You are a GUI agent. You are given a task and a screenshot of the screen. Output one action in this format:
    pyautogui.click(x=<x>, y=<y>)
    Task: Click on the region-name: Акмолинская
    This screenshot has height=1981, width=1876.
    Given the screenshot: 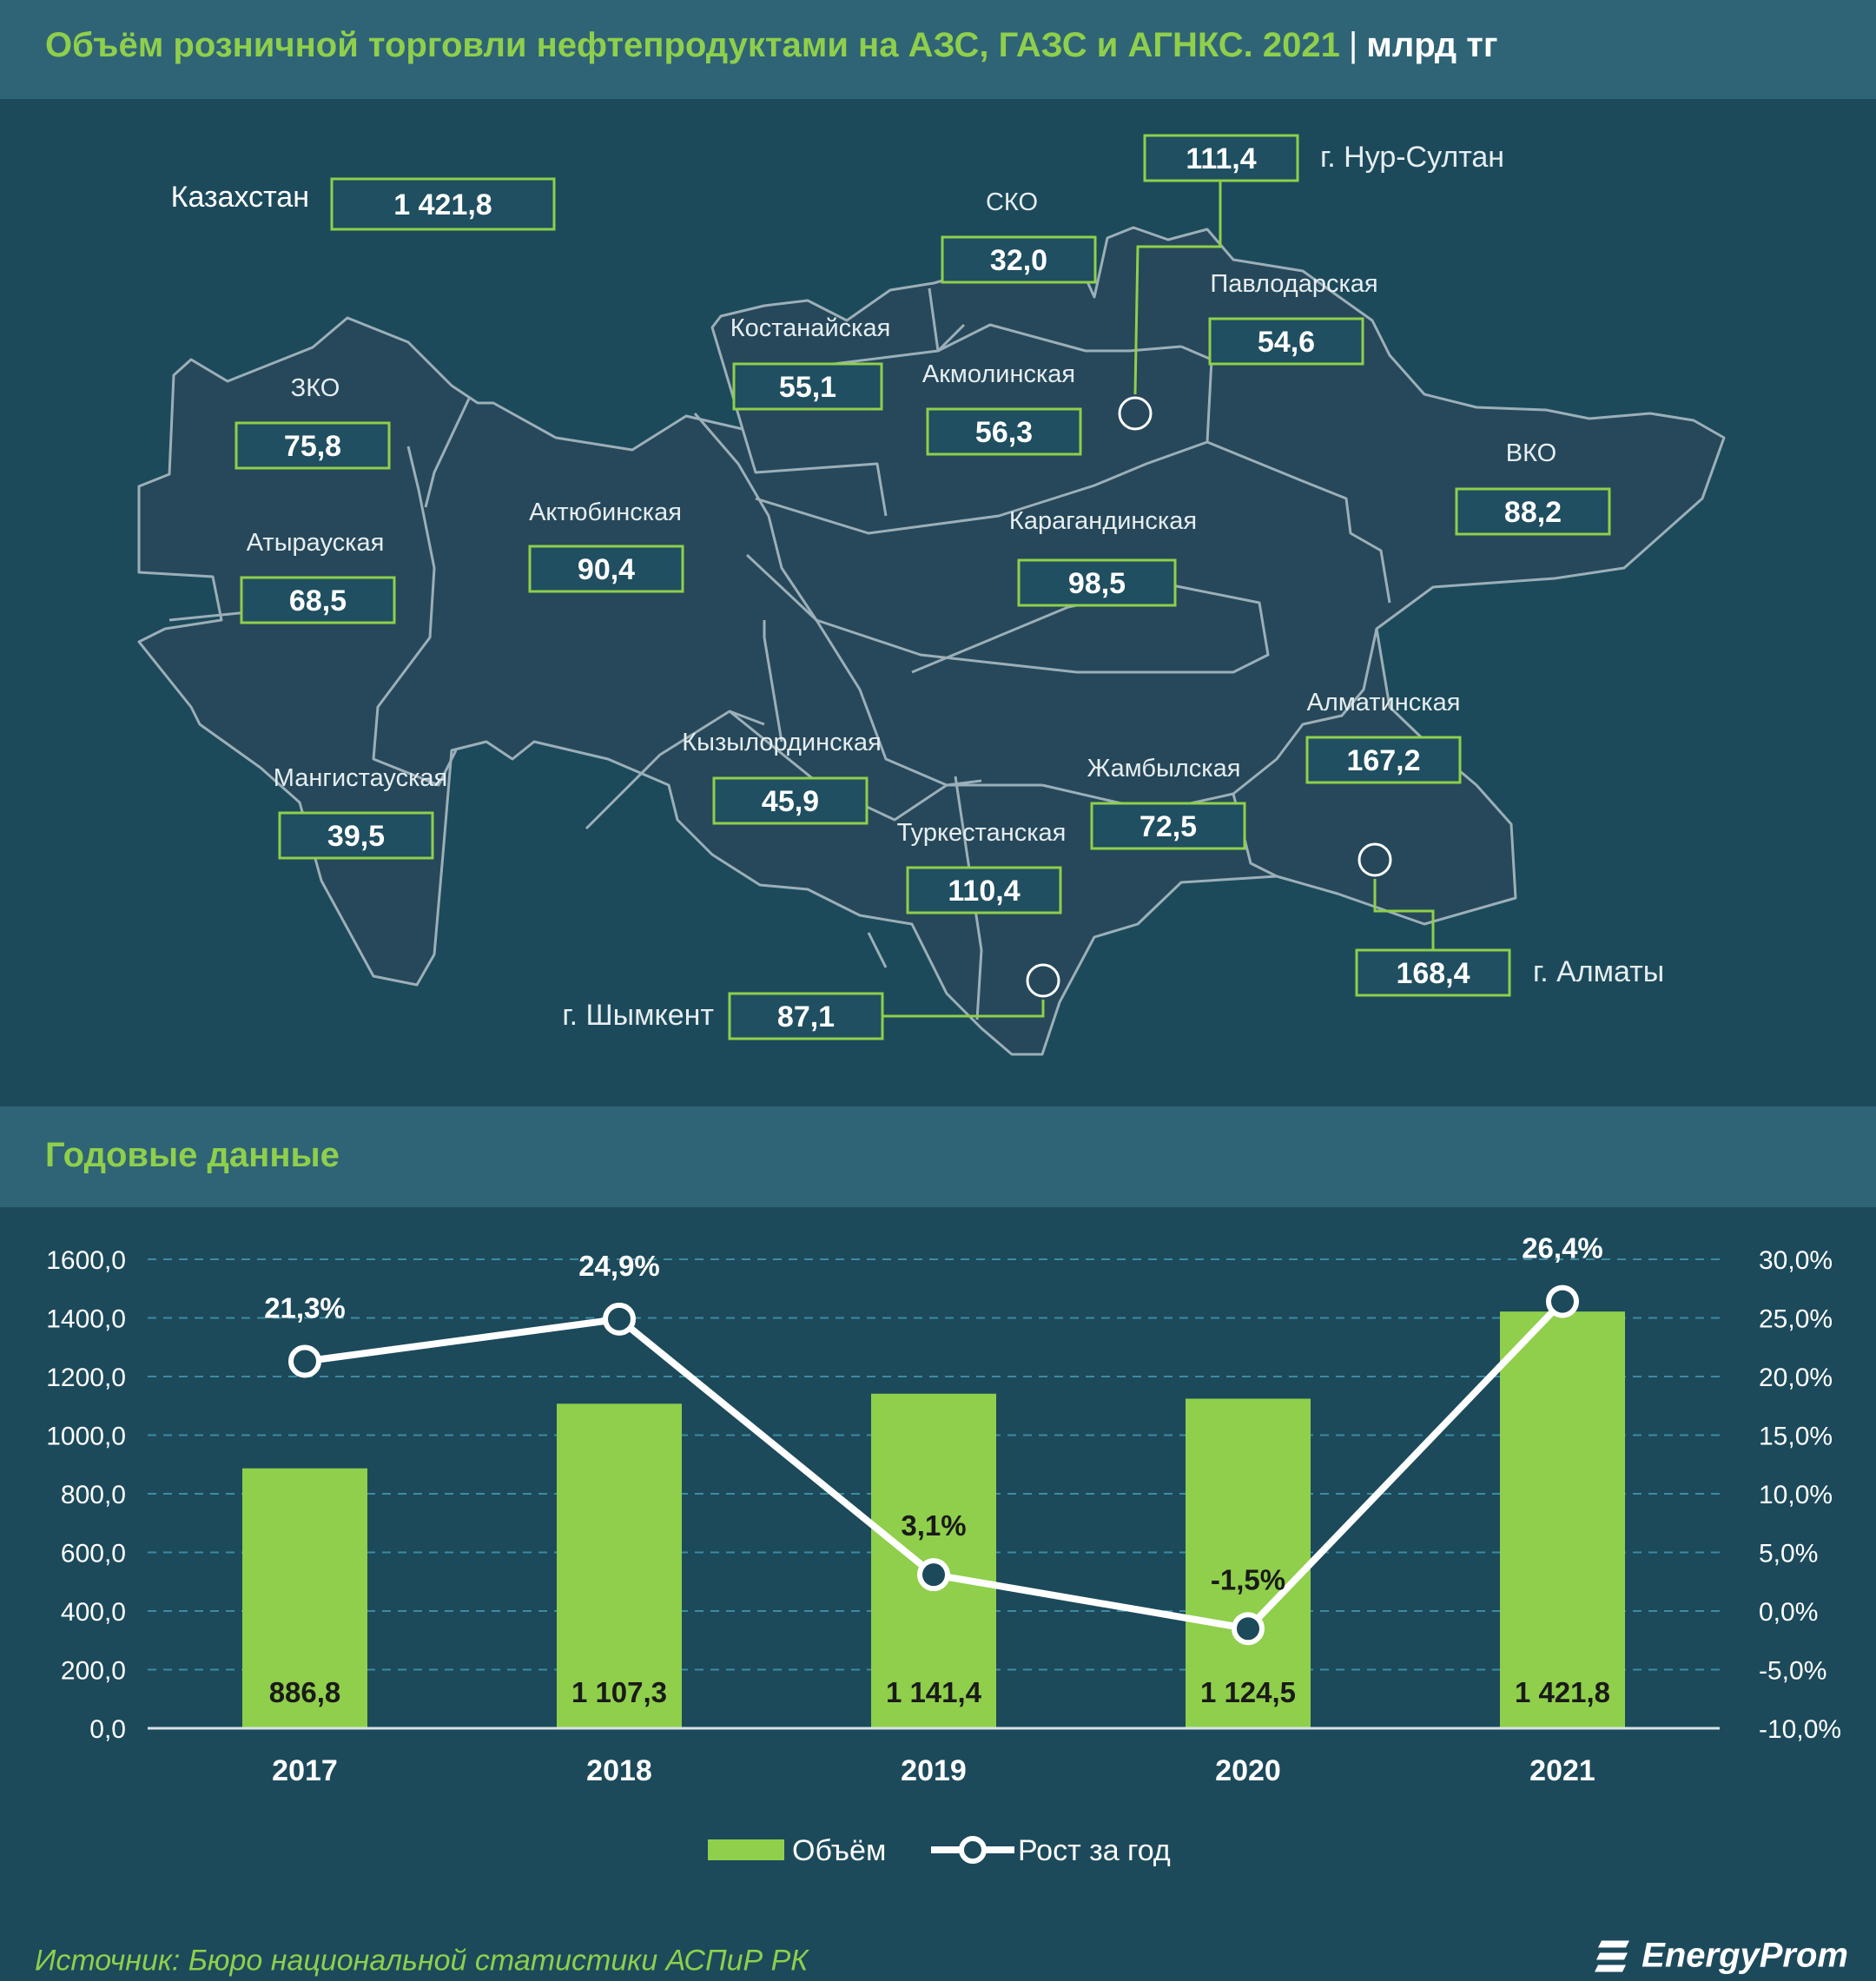 What is the action you would take?
    pyautogui.click(x=998, y=374)
    